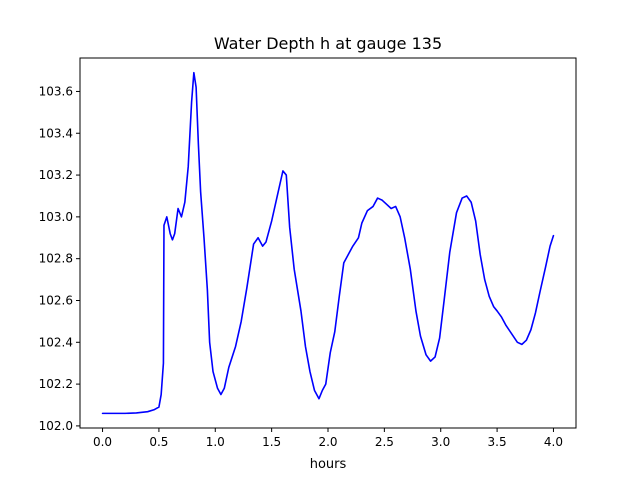  Describe the element at coordinates (327, 442) in the screenshot. I see `x-tick-label: 2.0` at that location.